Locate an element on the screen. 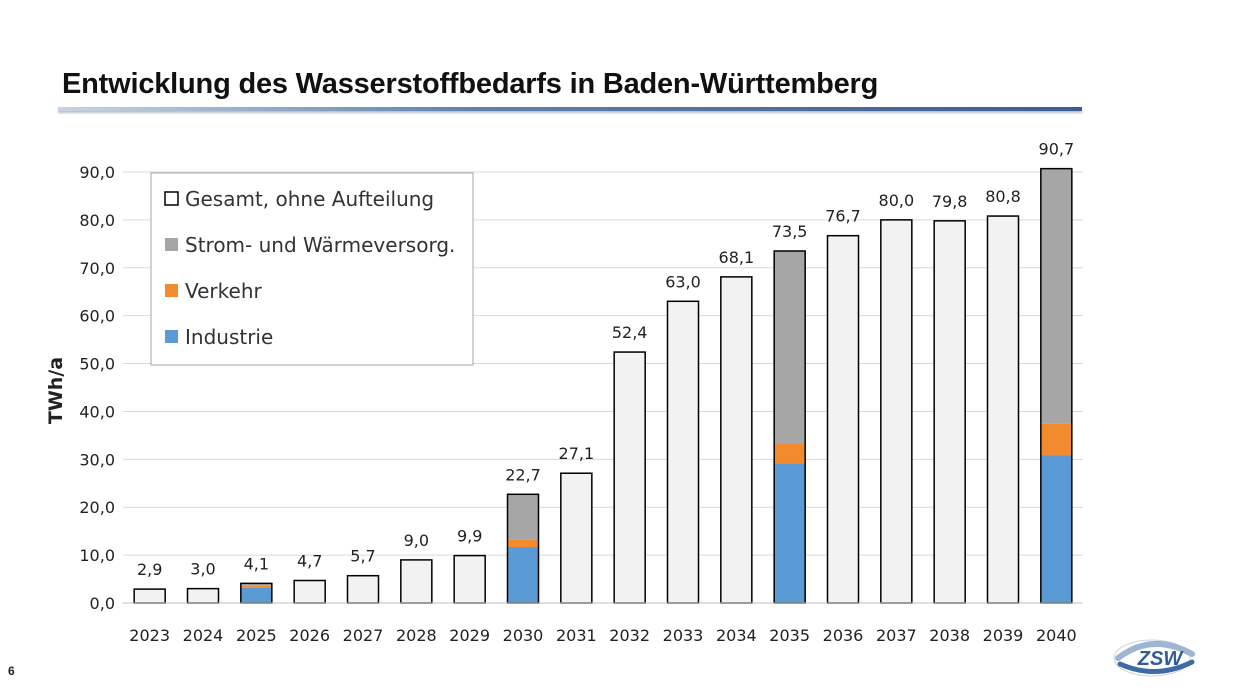 This screenshot has width=1240, height=691. logo-text: ZSW is located at coordinates (1161, 659).